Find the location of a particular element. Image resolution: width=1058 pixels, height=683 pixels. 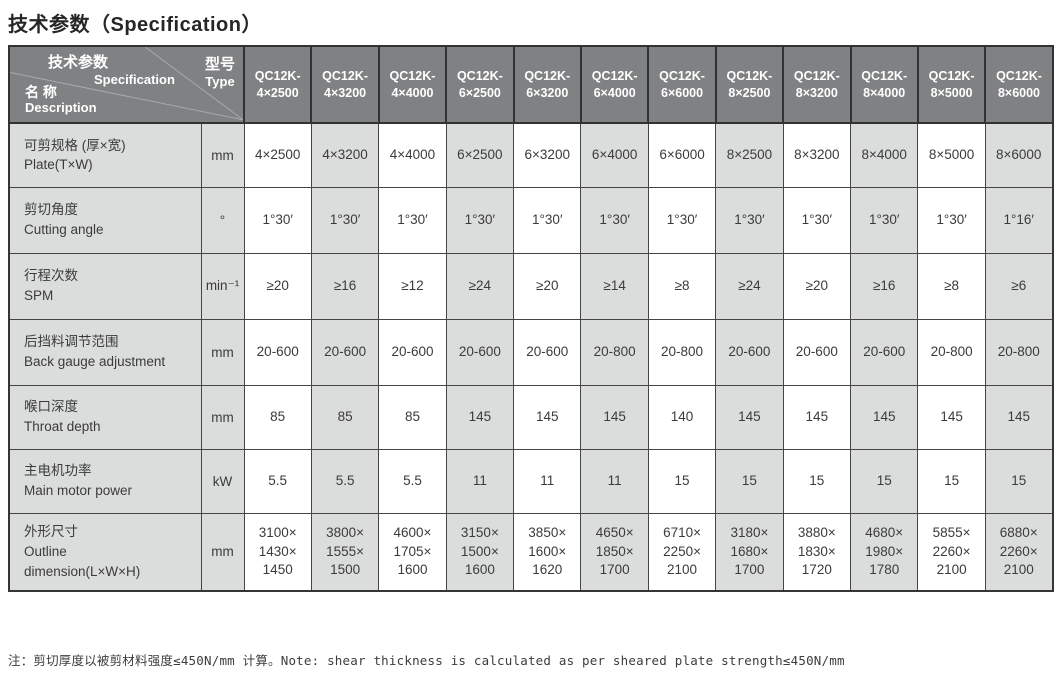

spec-value-cell: 6710× 2250× 2100 is located at coordinates (682, 552).